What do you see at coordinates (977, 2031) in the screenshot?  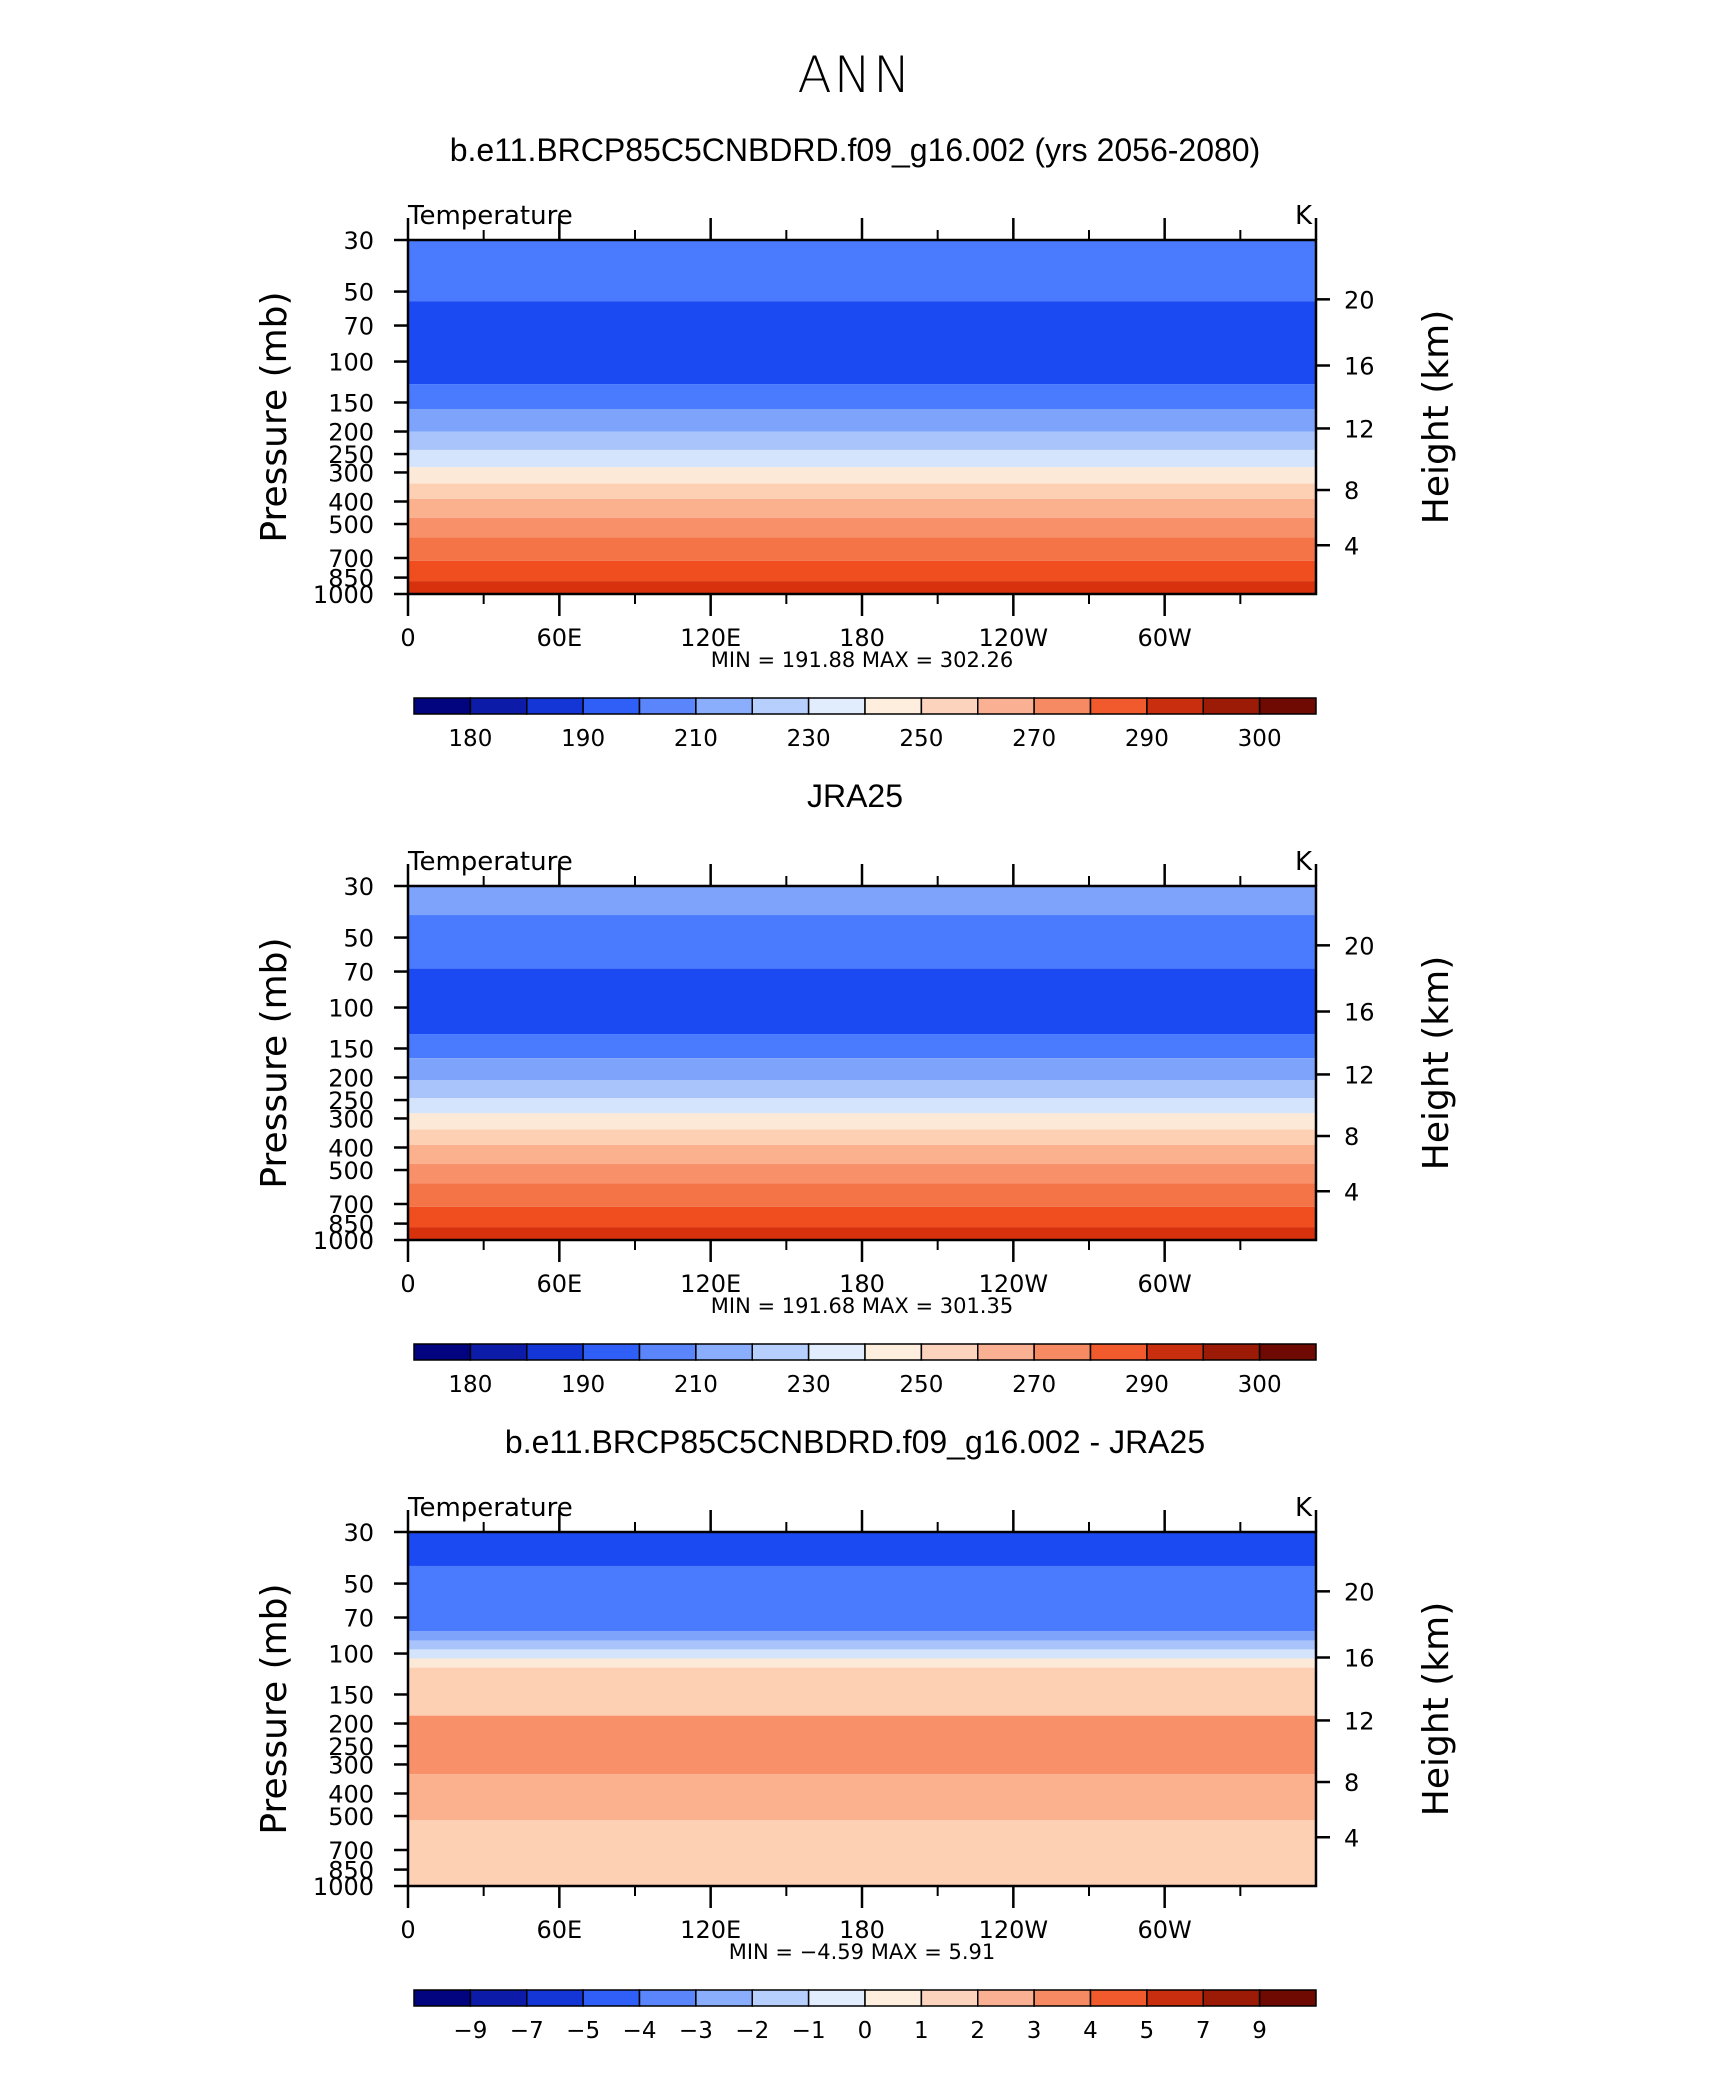 I see `colorbar-tick-label: 2` at bounding box center [977, 2031].